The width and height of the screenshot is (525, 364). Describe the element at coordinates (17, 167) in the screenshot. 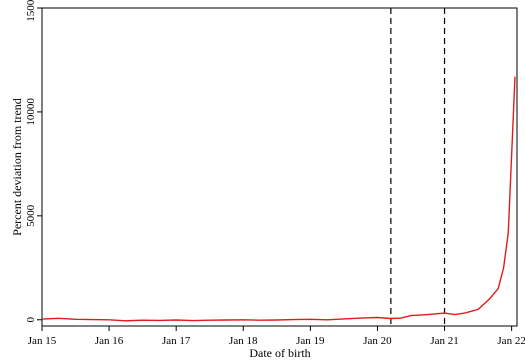

I see `y-axis-title: Percent deviation from trend` at that location.